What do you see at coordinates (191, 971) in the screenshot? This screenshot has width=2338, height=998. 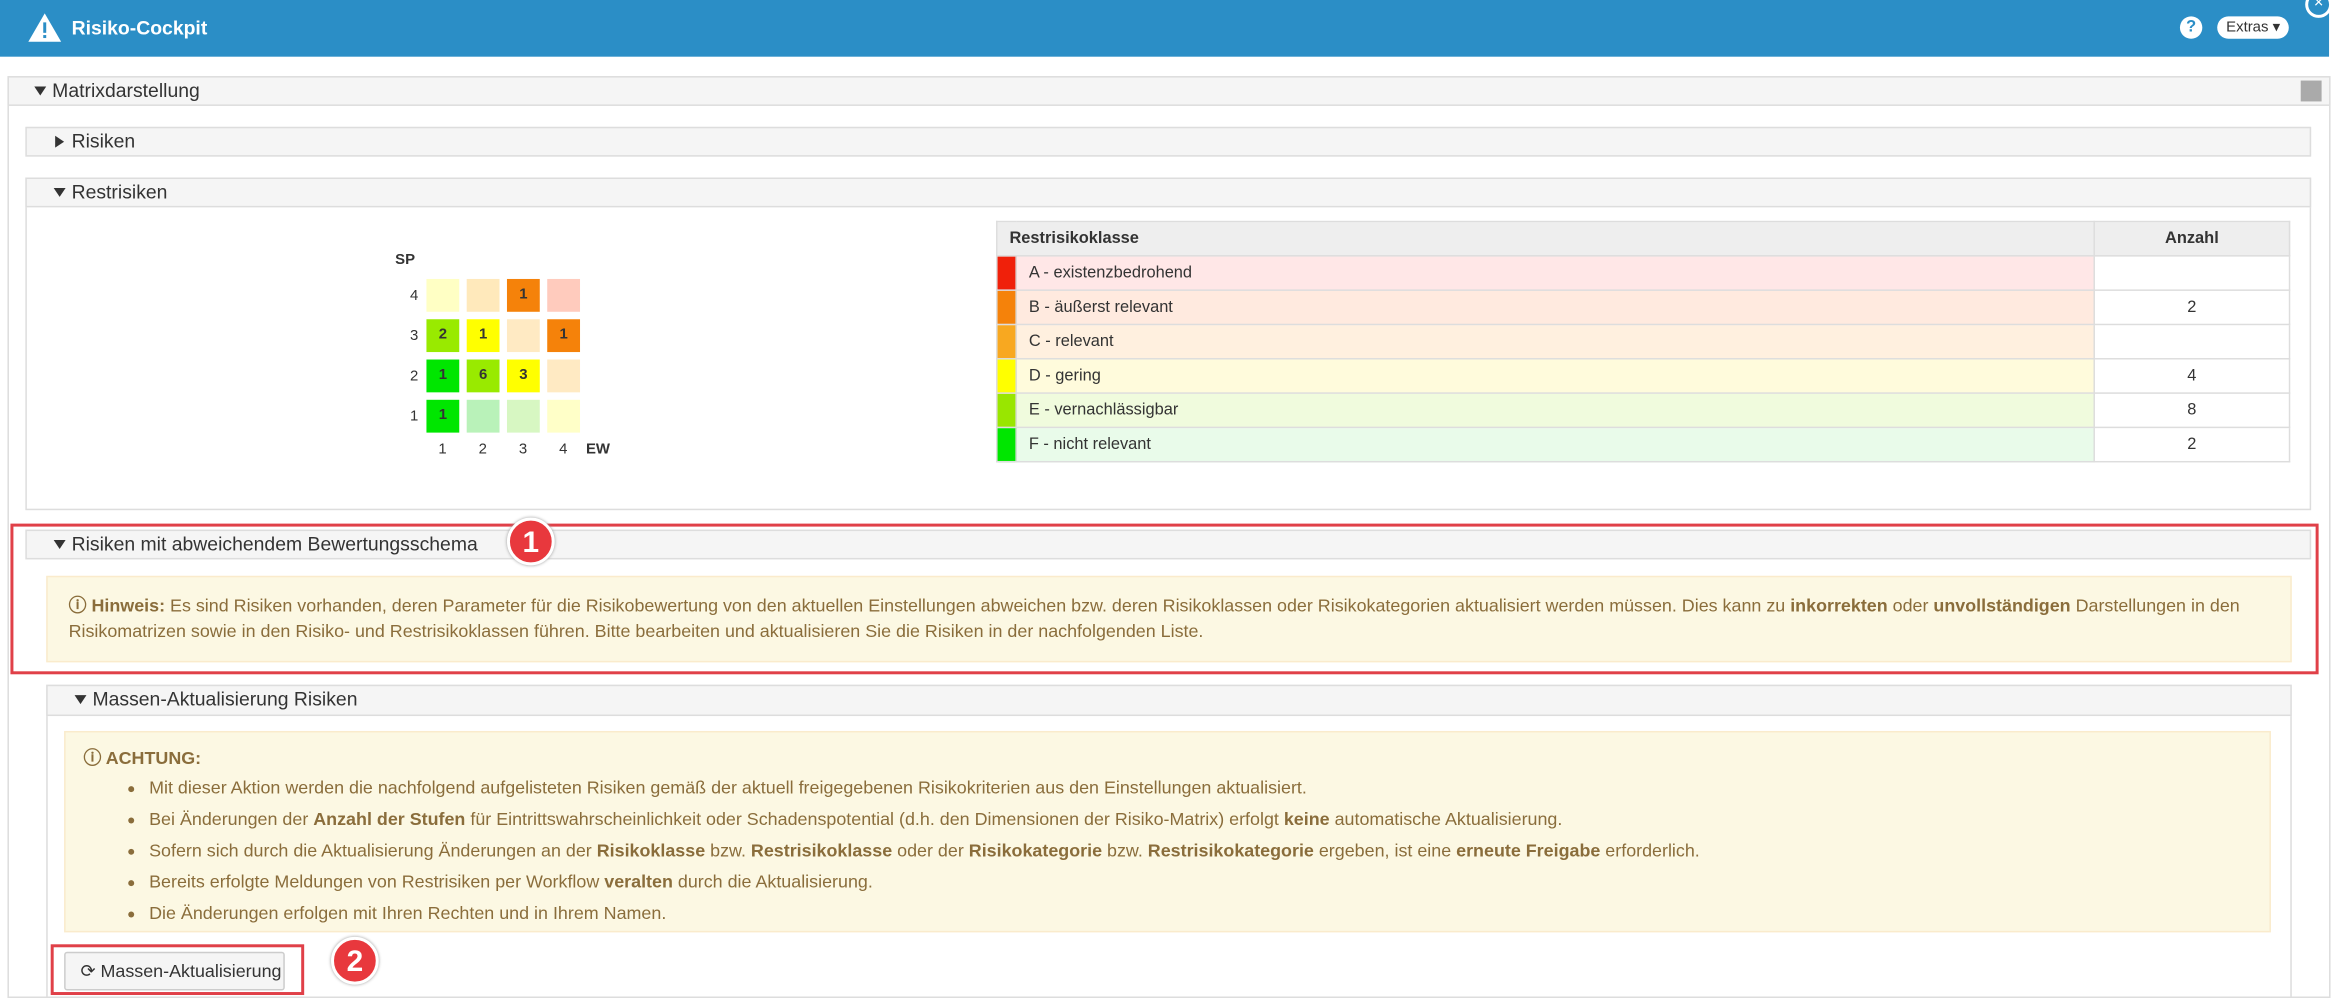 I see `button-label: Massen-Aktualisierung` at bounding box center [191, 971].